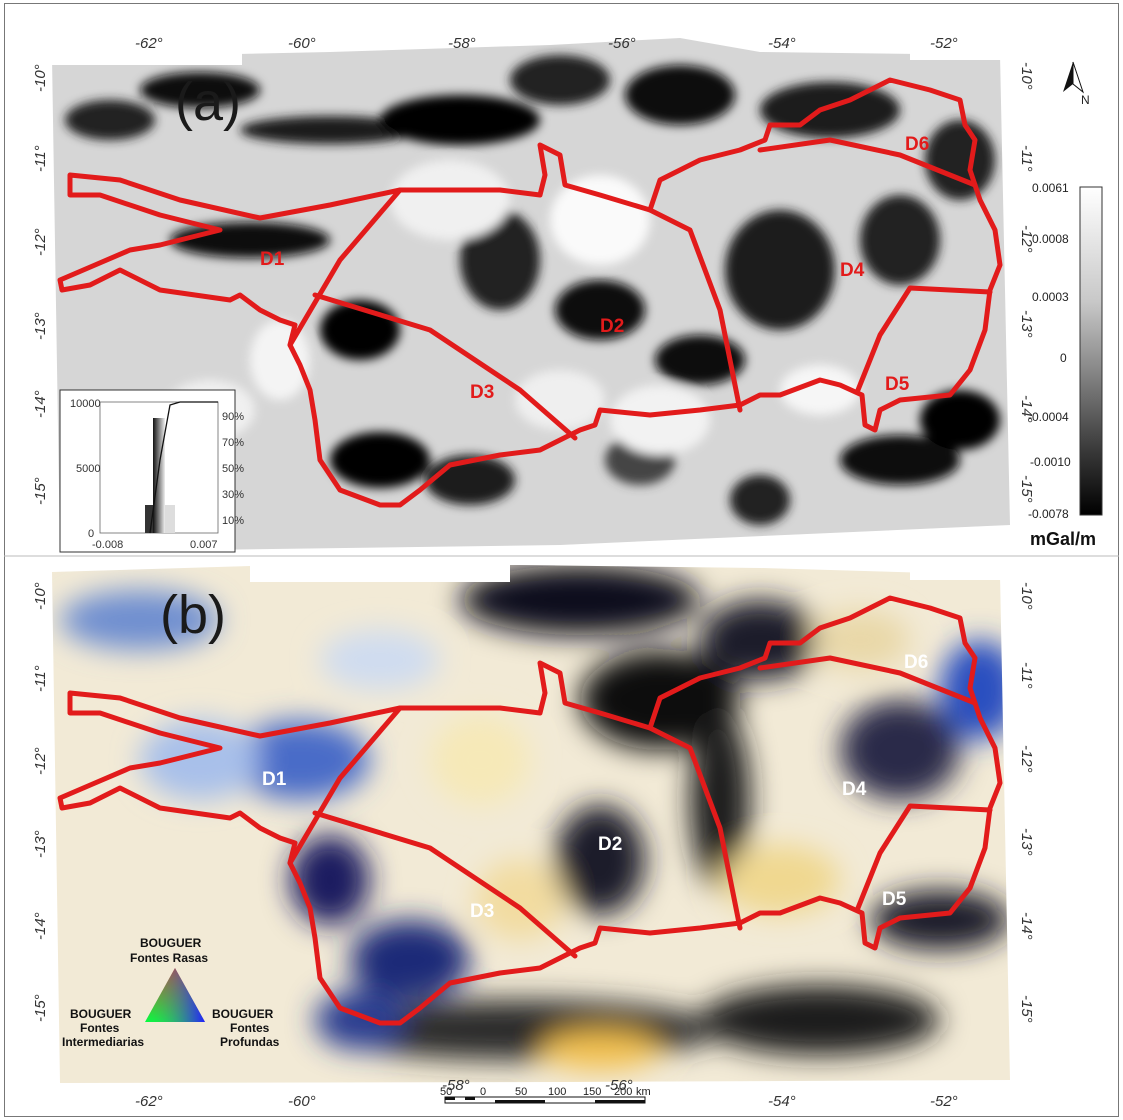  What do you see at coordinates (1048, 514) in the screenshot?
I see `colorbar-value: -0.0078` at bounding box center [1048, 514].